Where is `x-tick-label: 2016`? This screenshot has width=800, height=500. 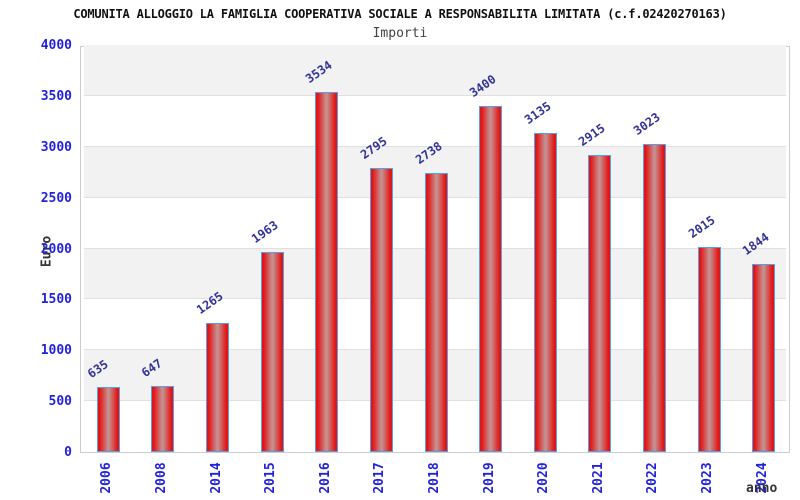 x-tick-label: 2016 is located at coordinates (325, 478).